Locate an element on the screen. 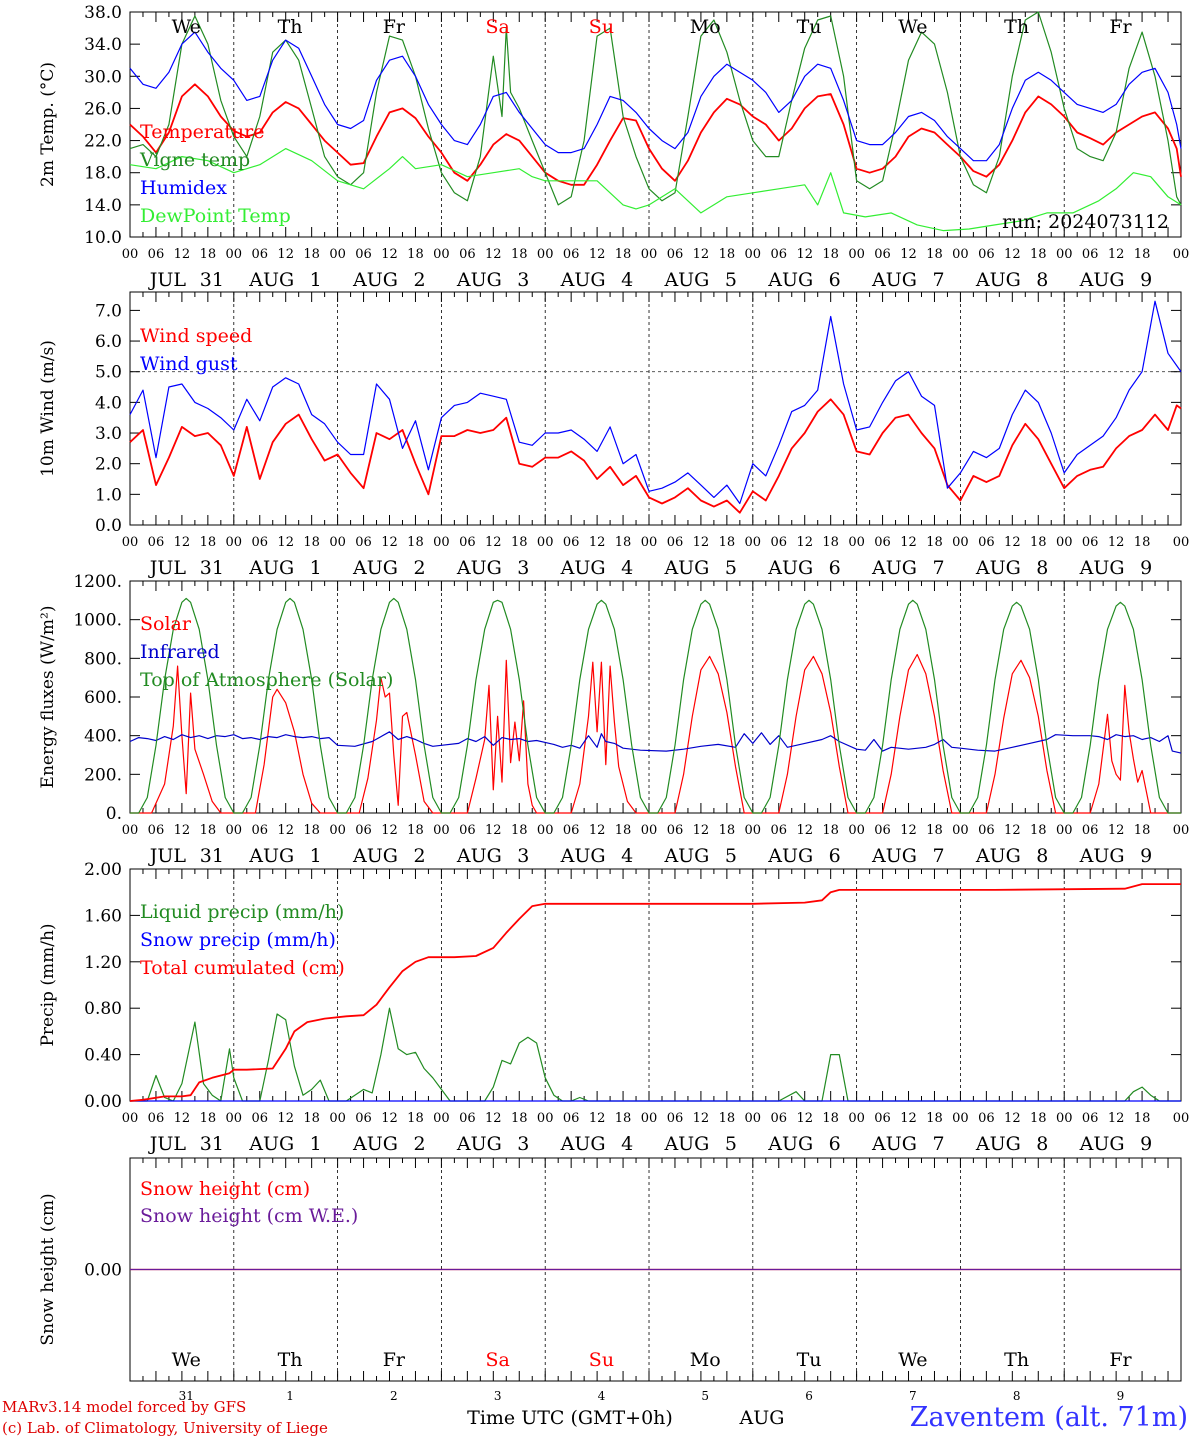  y-tick-label: 0.00 is located at coordinates (103, 1271).